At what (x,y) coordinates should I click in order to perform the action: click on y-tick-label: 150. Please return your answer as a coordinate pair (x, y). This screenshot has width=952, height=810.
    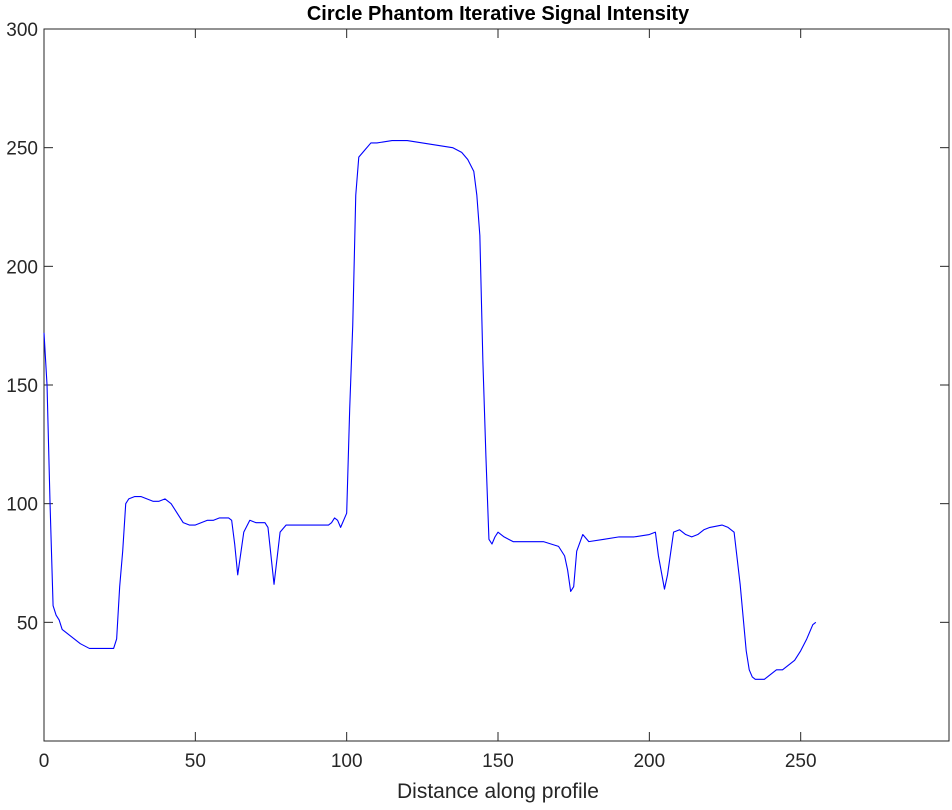
    Looking at the image, I should click on (22, 386).